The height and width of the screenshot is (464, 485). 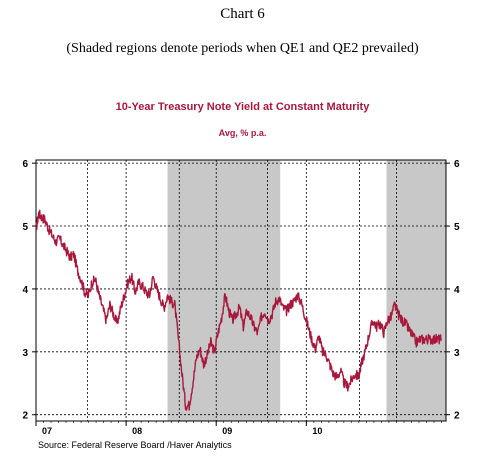 What do you see at coordinates (25, 164) in the screenshot?
I see `y-tick-label-left: 6` at bounding box center [25, 164].